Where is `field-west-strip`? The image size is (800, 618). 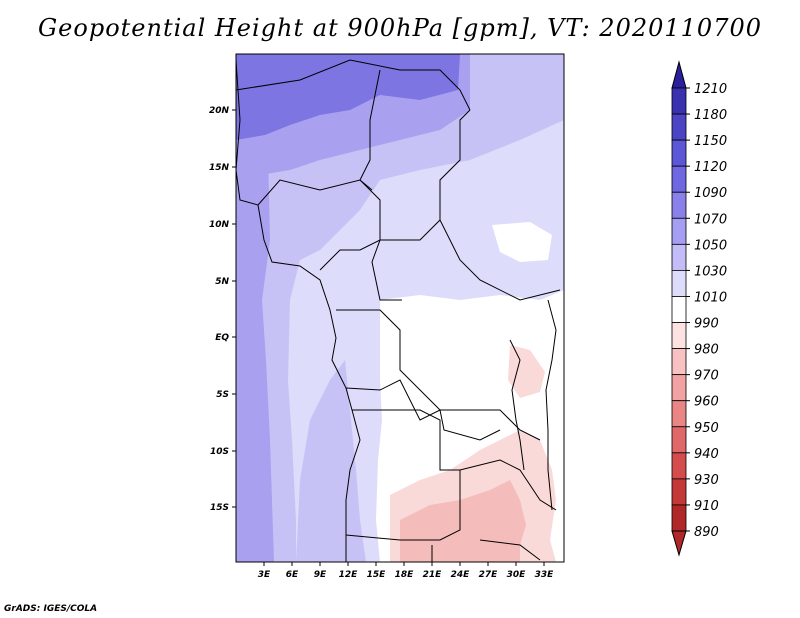 field-west-strip is located at coordinates (255, 351).